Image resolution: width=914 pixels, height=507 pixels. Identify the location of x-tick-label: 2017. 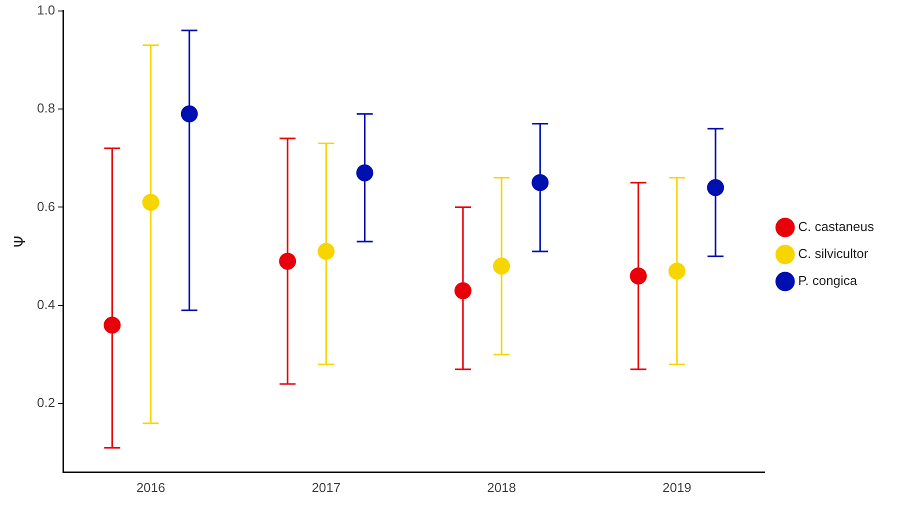
(326, 487).